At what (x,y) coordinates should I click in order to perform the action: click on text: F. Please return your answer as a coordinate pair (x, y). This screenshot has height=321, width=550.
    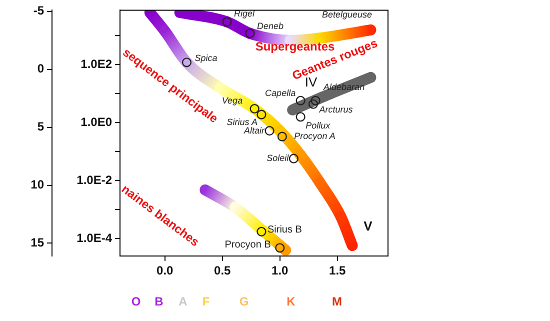
    Looking at the image, I should click on (206, 301).